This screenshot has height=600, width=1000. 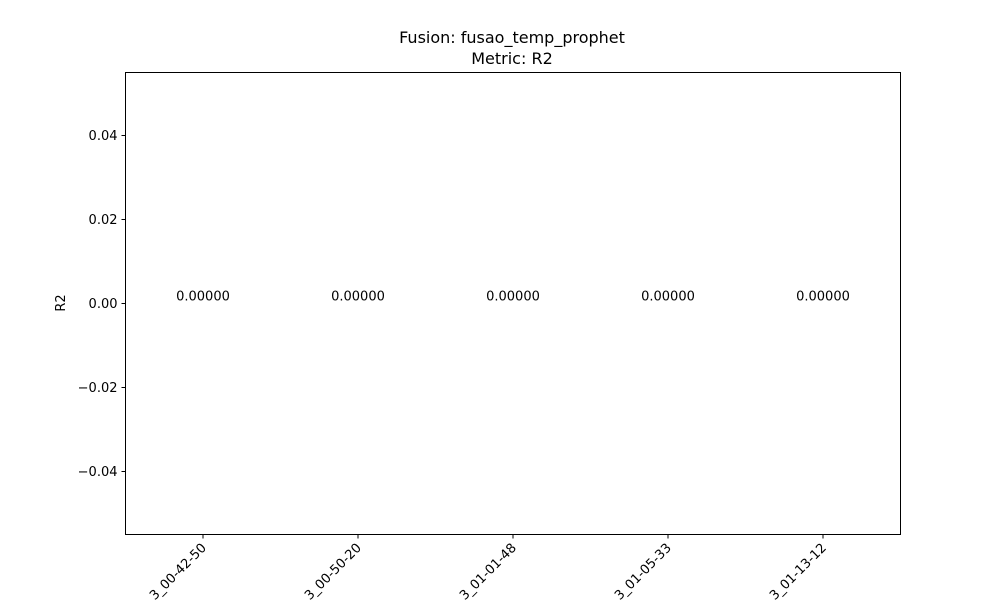 I want to click on chart-title: Fusion: fusao_temp_prophet, so click(x=512, y=38).